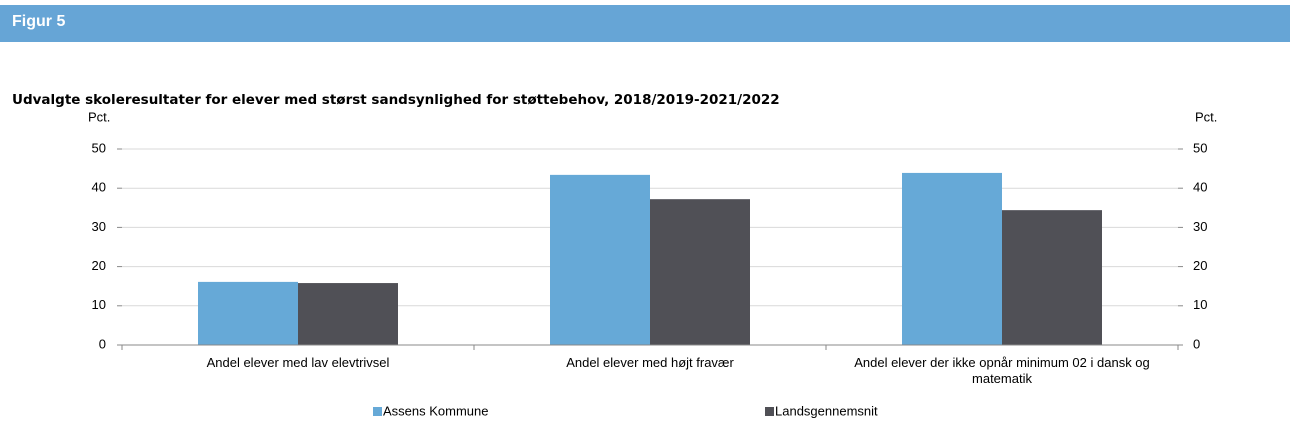 The width and height of the screenshot is (1290, 437). Describe the element at coordinates (1200, 304) in the screenshot. I see `y2-tick-label: 10` at that location.